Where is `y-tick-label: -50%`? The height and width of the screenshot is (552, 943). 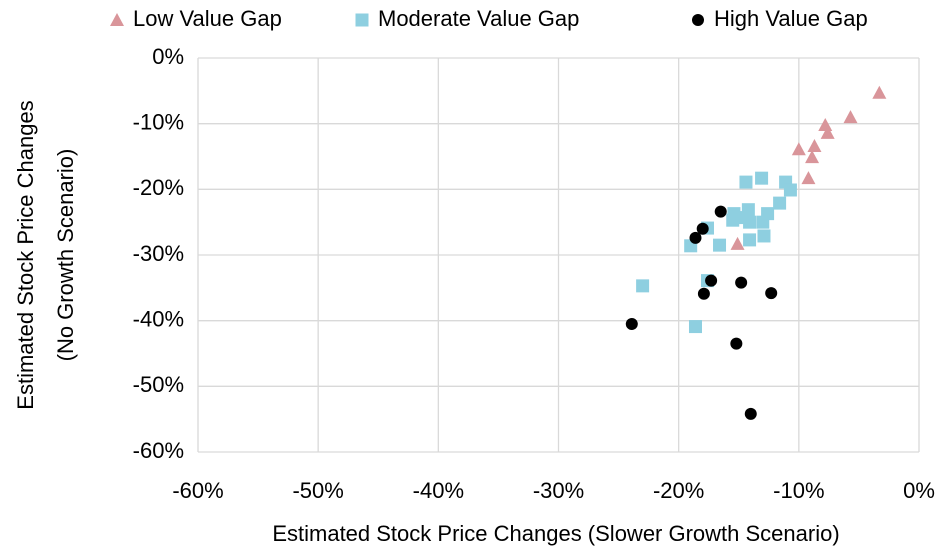 y-tick-label: -50% is located at coordinates (158, 384).